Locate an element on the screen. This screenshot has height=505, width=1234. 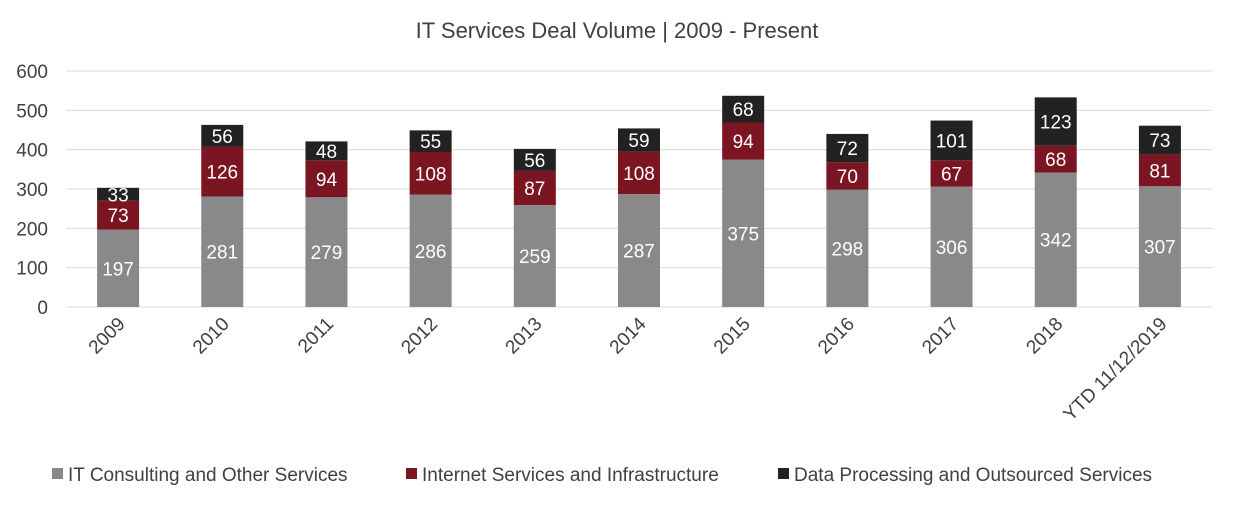
chart-title: IT Services Deal Volume | 2009 - Present is located at coordinates (617, 30).